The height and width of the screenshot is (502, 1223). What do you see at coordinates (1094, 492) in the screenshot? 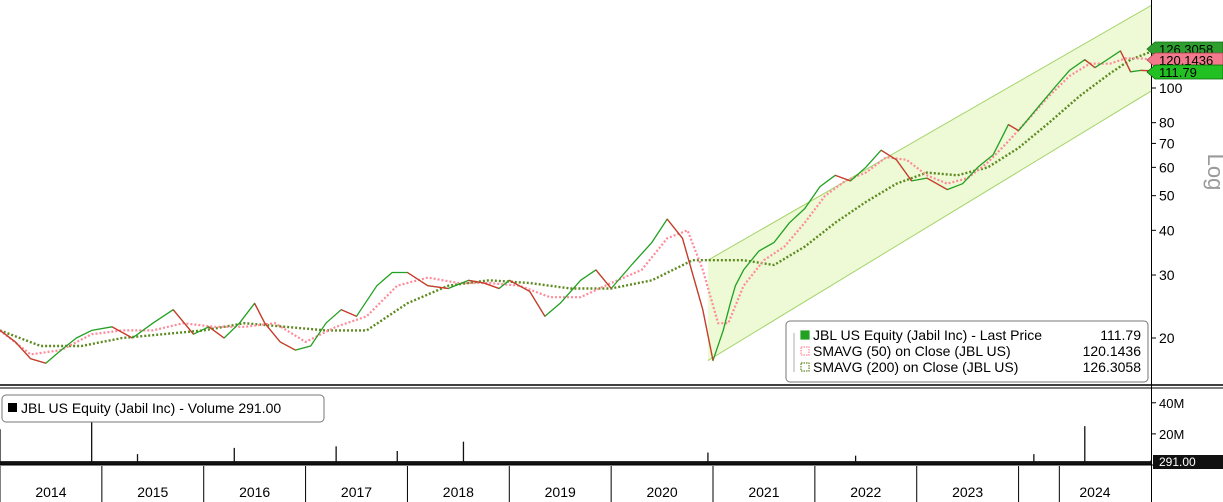
I see `x-axis-tick-label: 2024` at bounding box center [1094, 492].